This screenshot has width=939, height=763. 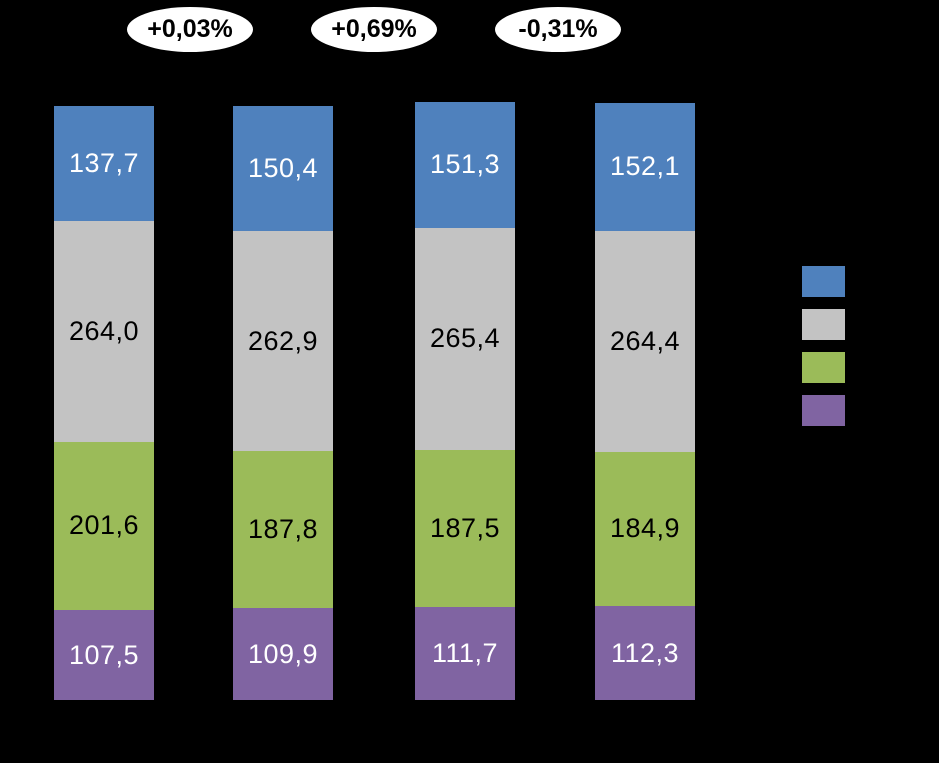 I want to click on bar-4-green-segment: 184,9, so click(x=645, y=529).